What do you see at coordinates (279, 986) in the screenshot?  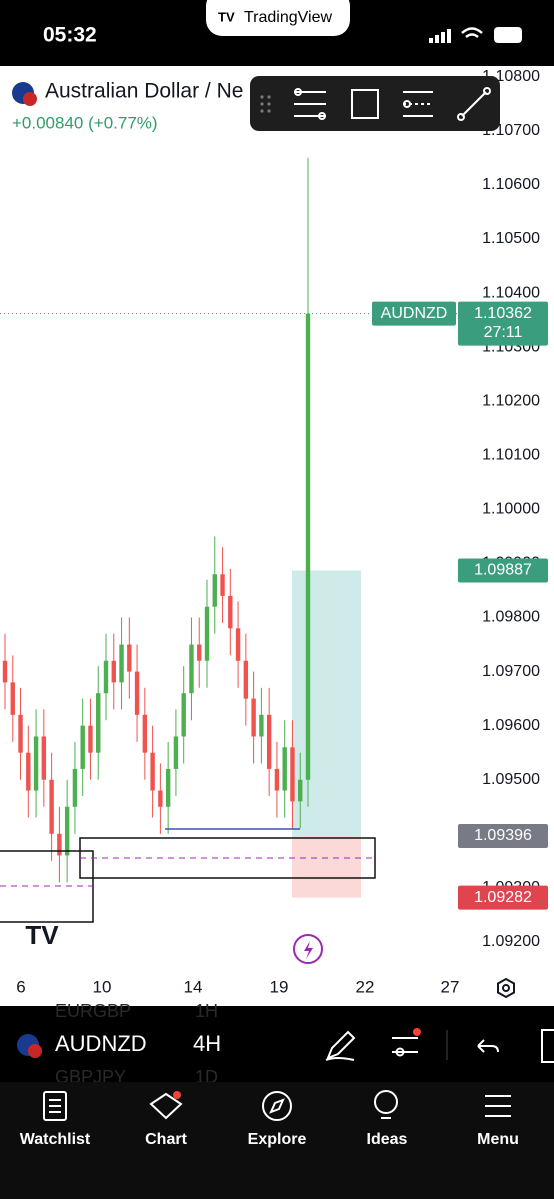 I see `x-tick-label: 19` at bounding box center [279, 986].